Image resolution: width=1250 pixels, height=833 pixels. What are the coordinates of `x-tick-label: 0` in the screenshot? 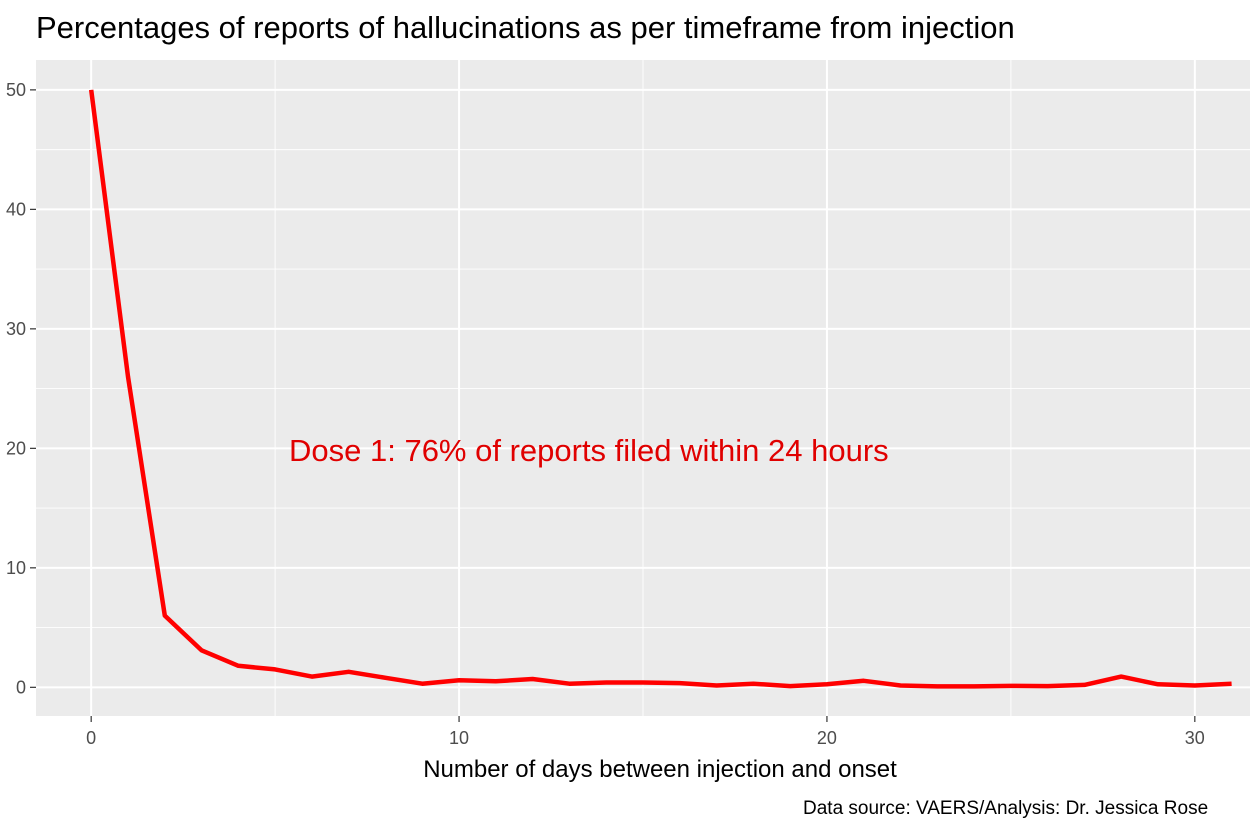 It's located at (91, 738).